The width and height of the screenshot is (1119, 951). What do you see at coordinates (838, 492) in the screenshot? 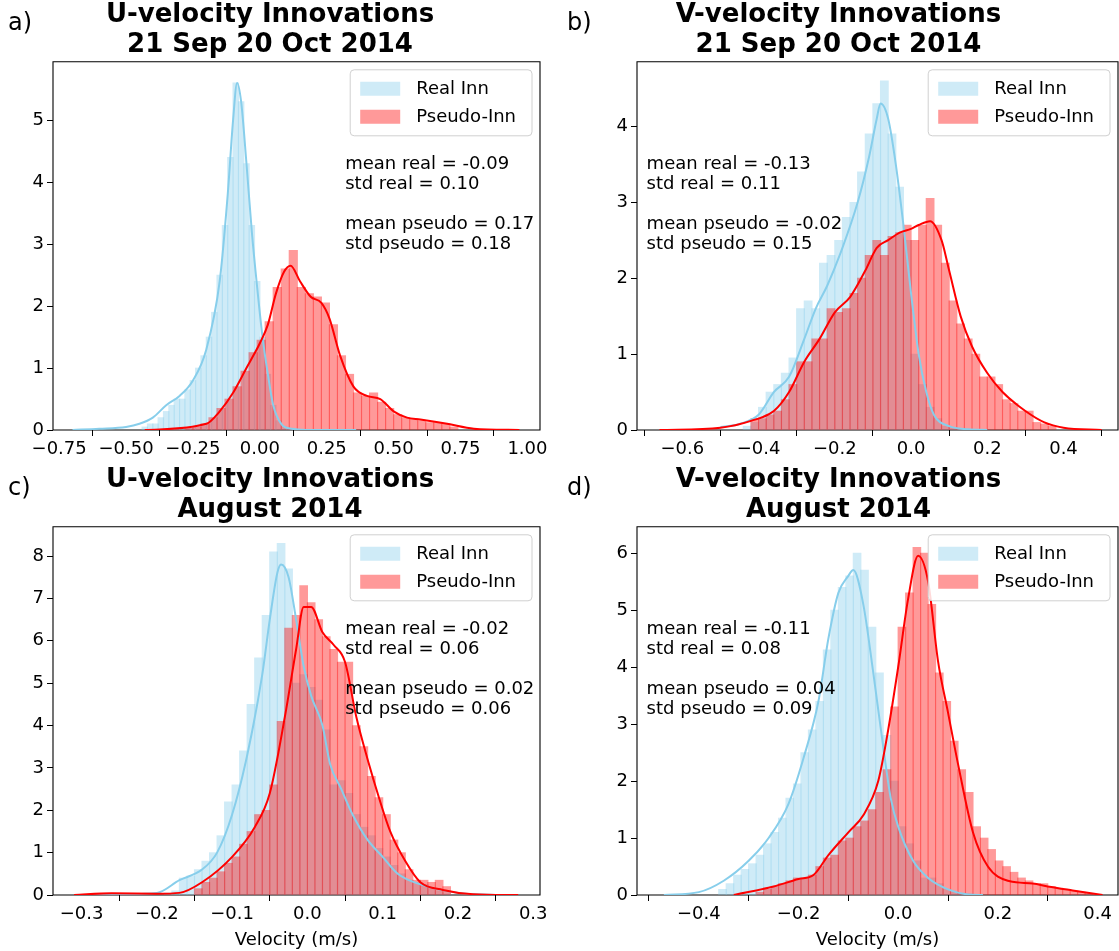
I see `chart-title: V-velocity Innovations August 2014` at bounding box center [838, 492].